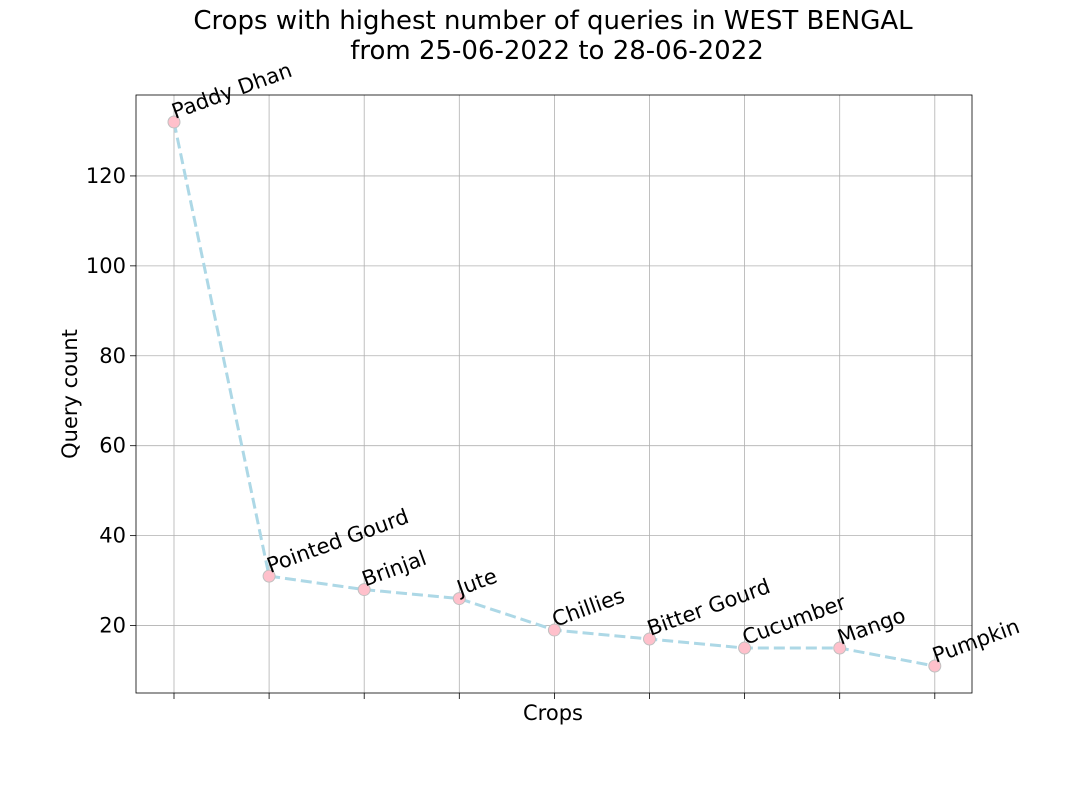  Describe the element at coordinates (232, 91) in the screenshot. I see `point-label: Paddy Dhan` at that location.